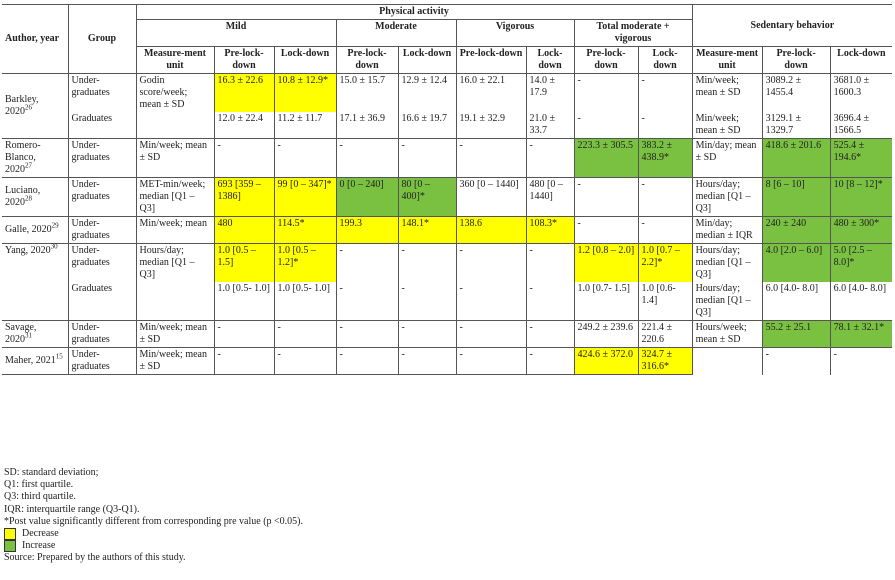 The image size is (895, 580). What do you see at coordinates (851, 86) in the screenshot?
I see `sed-lock-cell: 3681.0 ± 1600.3` at bounding box center [851, 86].